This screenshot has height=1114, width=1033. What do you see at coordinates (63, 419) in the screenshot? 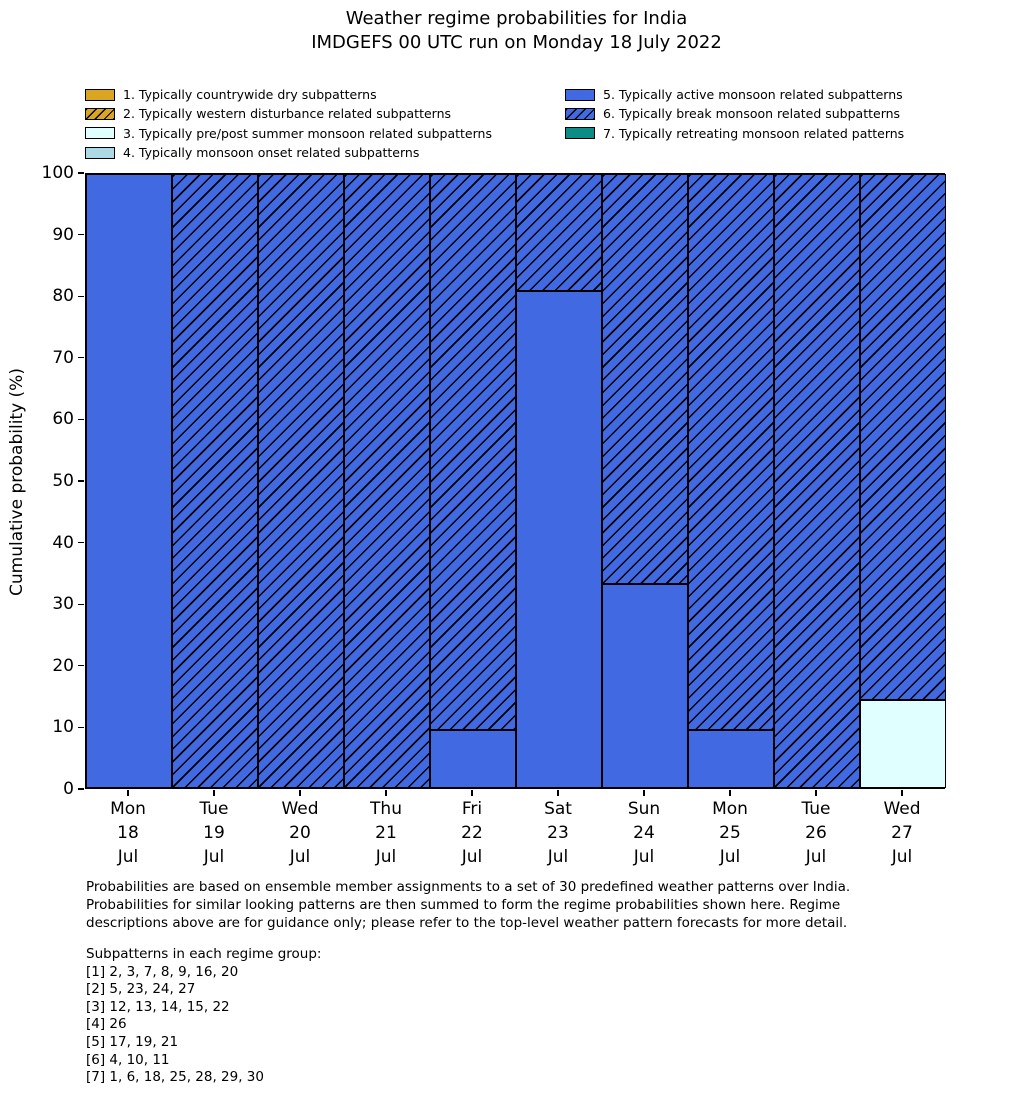
I see `y-tick-label: 60` at bounding box center [63, 419].